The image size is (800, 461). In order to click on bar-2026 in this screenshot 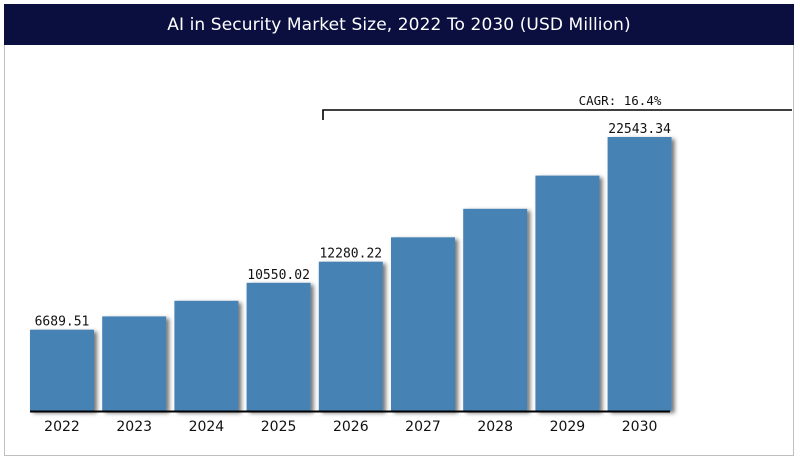, I will do `click(350, 336)`.